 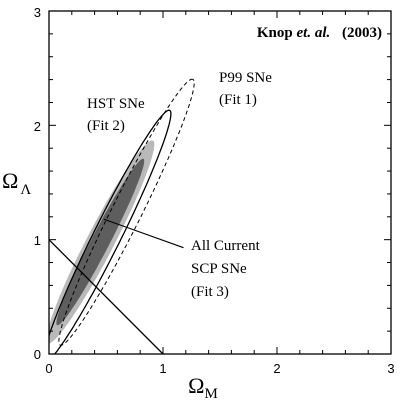 What do you see at coordinates (247, 89) in the screenshot?
I see `annotation-p99: P99 SNe (Fit 1)` at bounding box center [247, 89].